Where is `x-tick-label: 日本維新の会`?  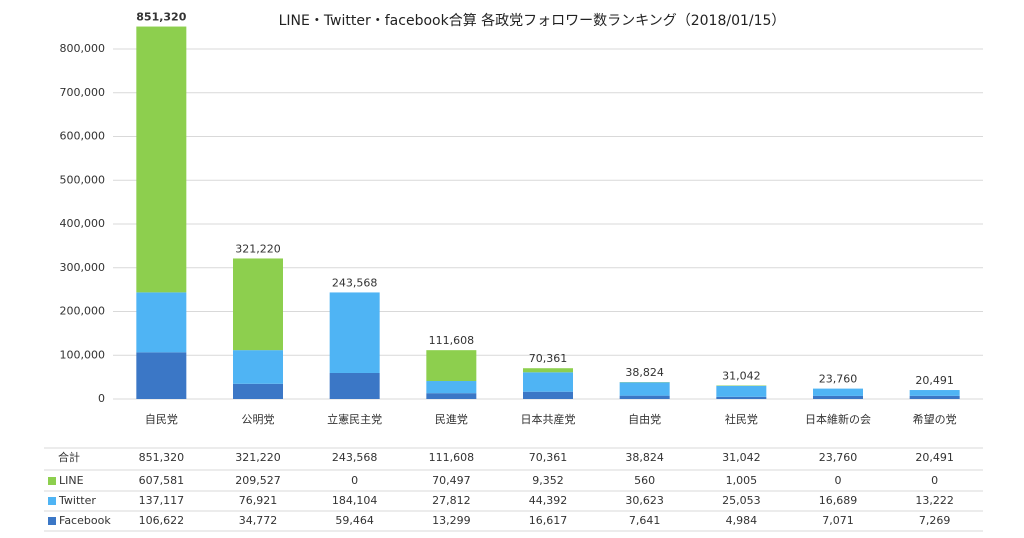
x-tick-label: 日本維新の会 is located at coordinates (838, 419).